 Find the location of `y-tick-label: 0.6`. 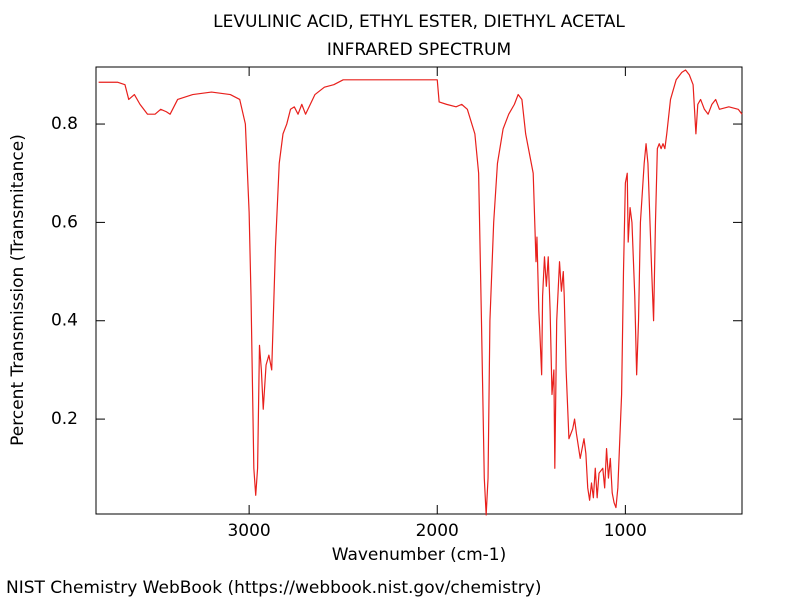

y-tick-label: 0.6 is located at coordinates (64, 222).